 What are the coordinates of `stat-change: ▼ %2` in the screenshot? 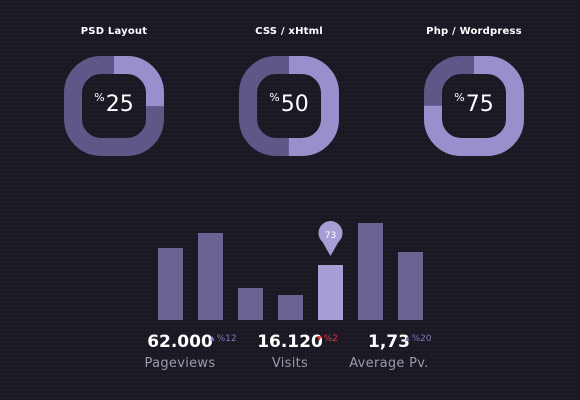 It's located at (327, 339).